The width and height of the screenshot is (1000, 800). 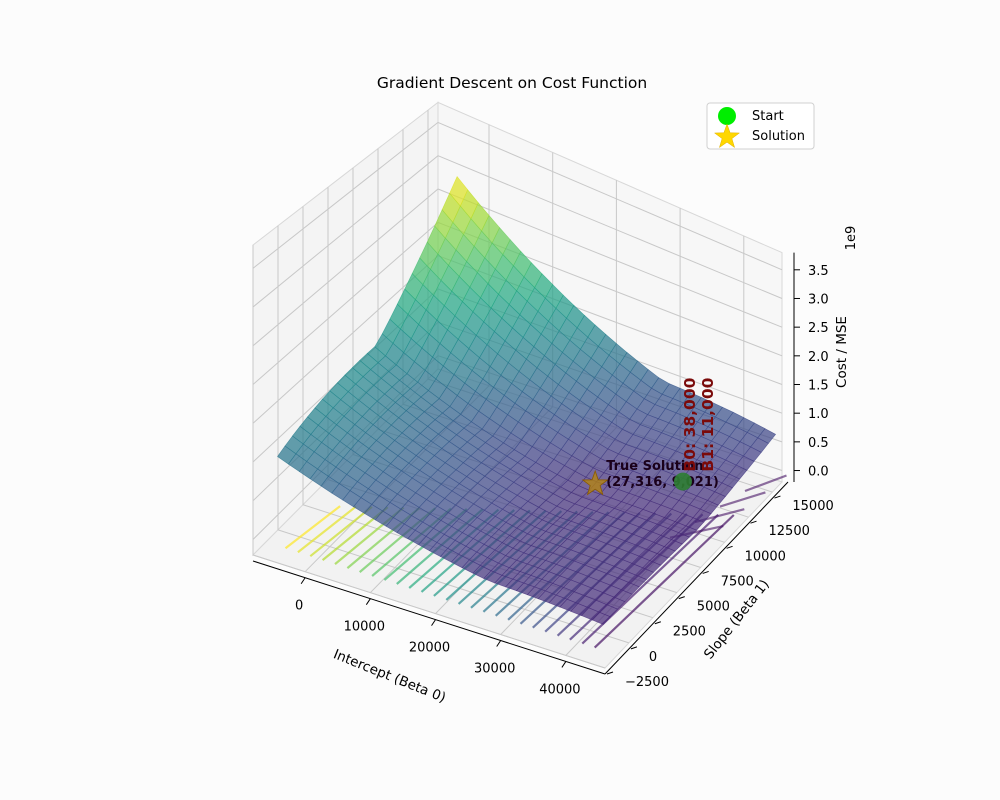 What do you see at coordinates (727, 116) in the screenshot?
I see `legend-start-marker` at bounding box center [727, 116].